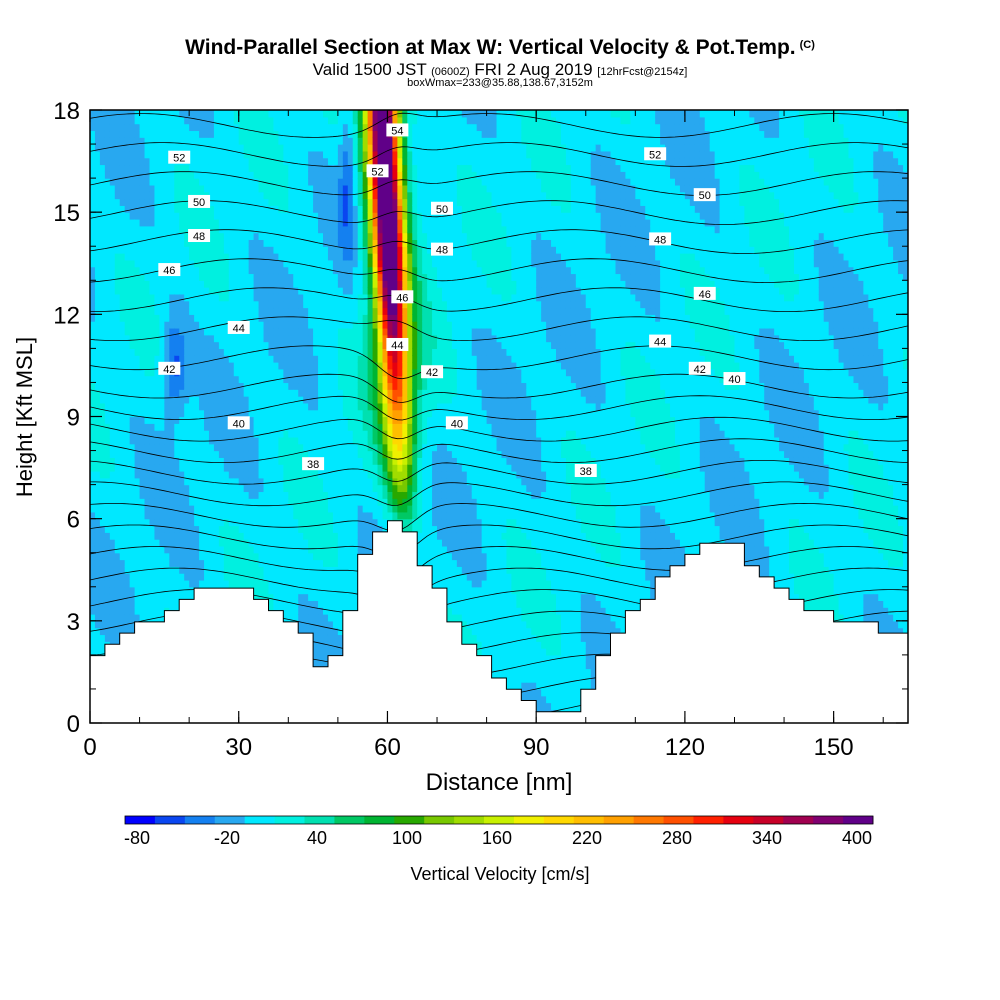  I want to click on colorbar: -80 -20 40 100 160 220 280 340 400, so click(499, 831).